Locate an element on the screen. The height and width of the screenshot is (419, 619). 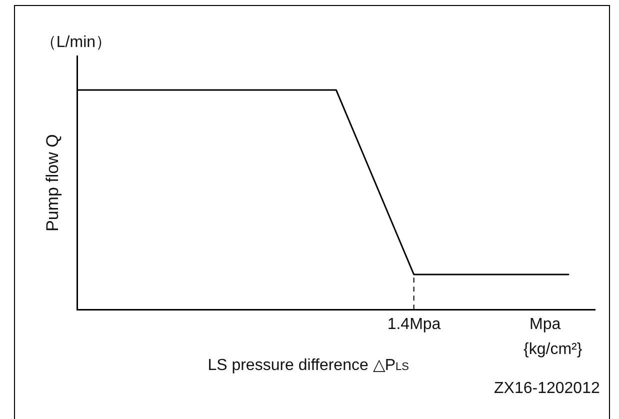
text: 1.4Mpa is located at coordinates (414, 325).